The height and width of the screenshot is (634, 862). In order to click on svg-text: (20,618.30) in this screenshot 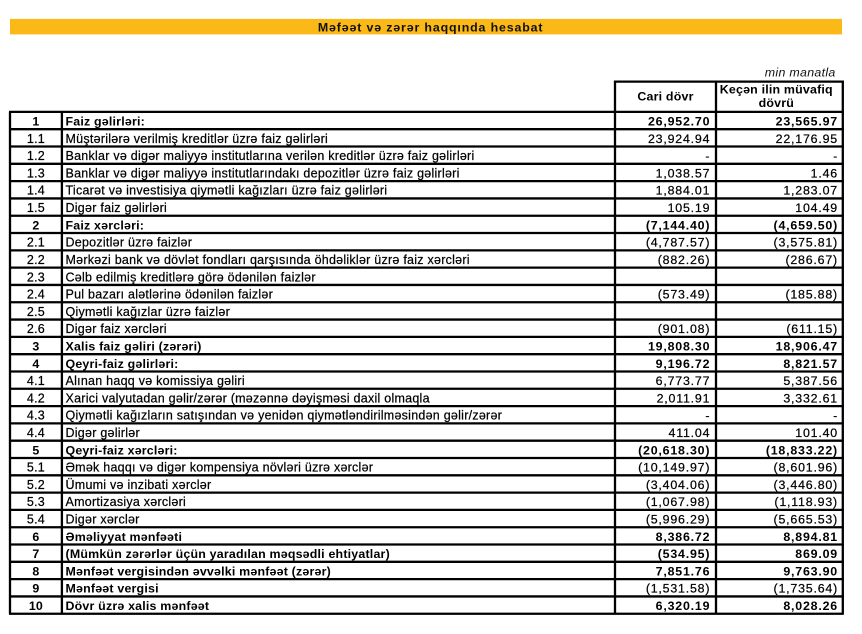, I will do `click(674, 450)`.